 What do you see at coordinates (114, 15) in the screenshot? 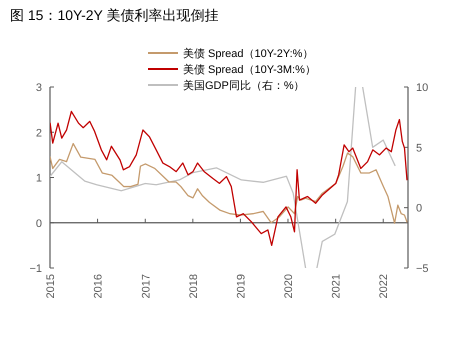
I see `chart-title: 图 15：10Y-2Y 美债利率出现倒挂` at bounding box center [114, 15].